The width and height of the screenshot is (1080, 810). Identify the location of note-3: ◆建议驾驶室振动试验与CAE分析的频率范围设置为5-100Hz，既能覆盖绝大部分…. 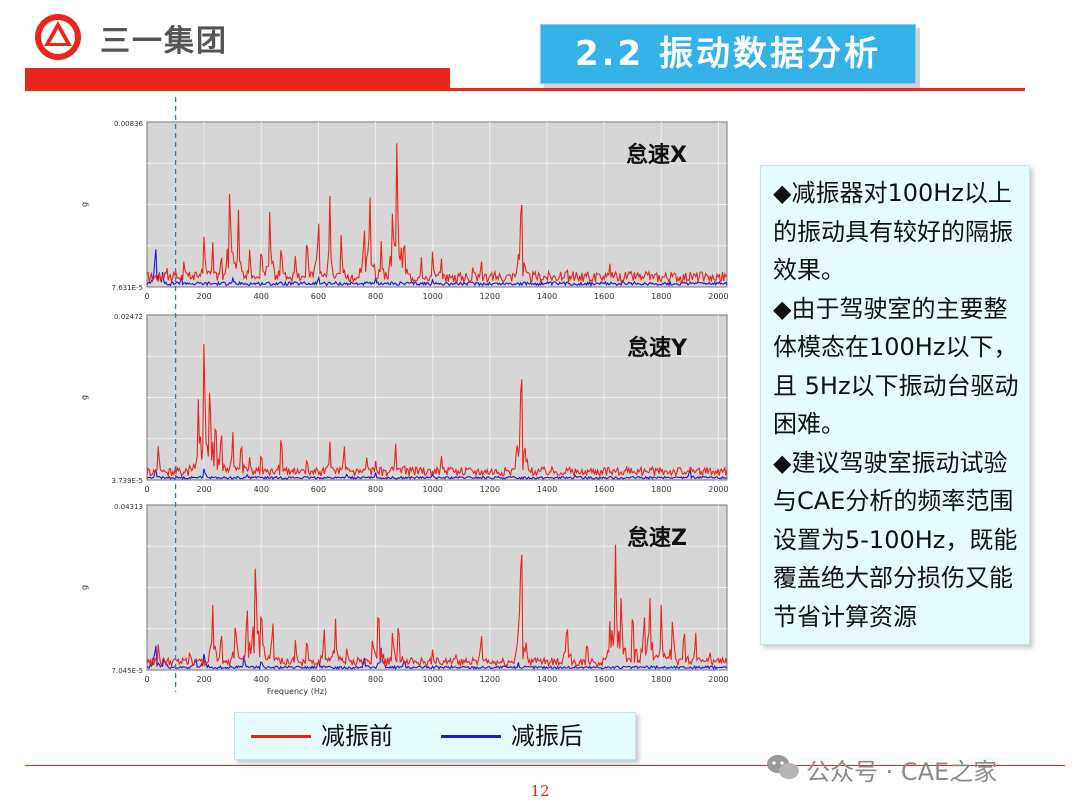
(895, 539).